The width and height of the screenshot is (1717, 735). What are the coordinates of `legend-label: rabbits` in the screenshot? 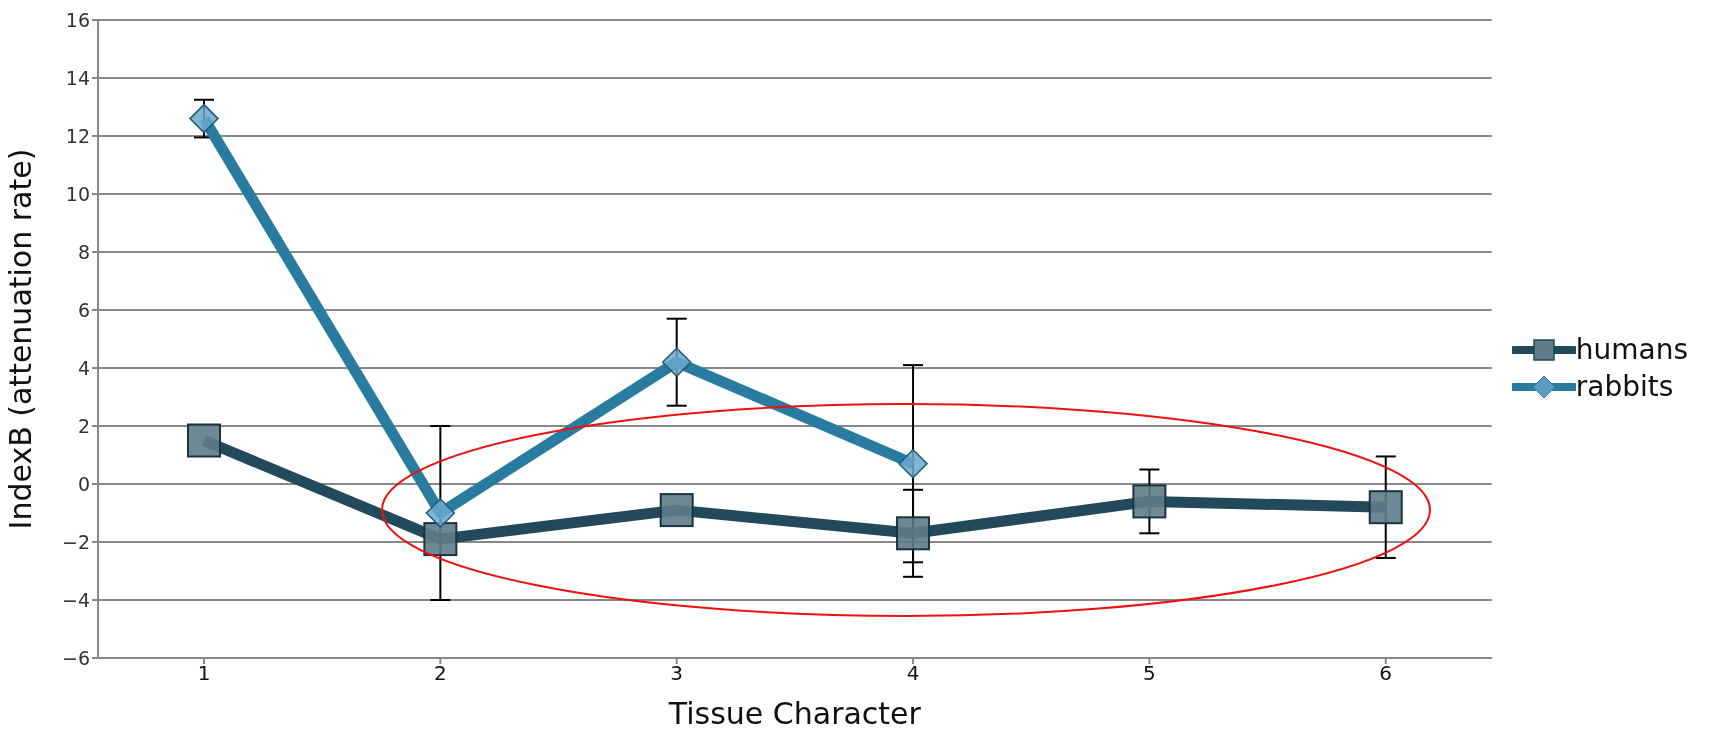 It's located at (1624, 386).